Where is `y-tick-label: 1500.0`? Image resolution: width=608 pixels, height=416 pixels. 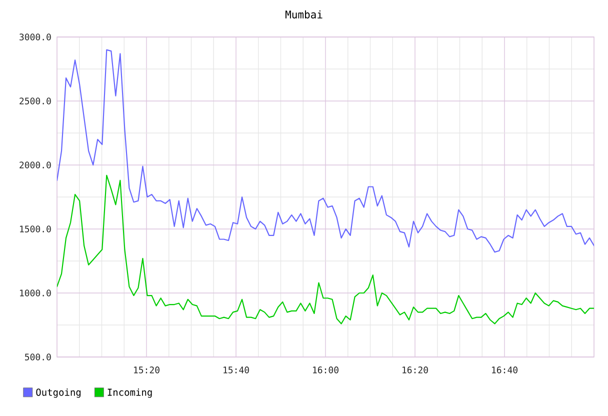
y-tick-label: 1500.0 is located at coordinates (35, 229).